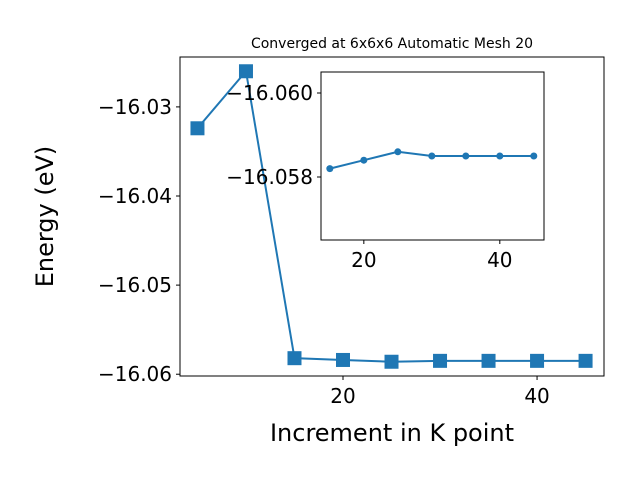 The width and height of the screenshot is (640, 484). What do you see at coordinates (135, 374) in the screenshot?
I see `y-tick-label: −16.06` at bounding box center [135, 374].